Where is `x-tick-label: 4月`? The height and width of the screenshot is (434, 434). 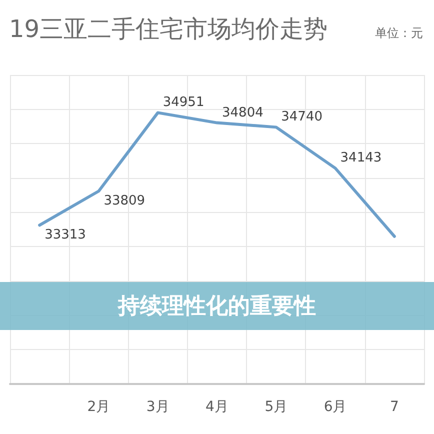
x-tick-label: 4月 is located at coordinates (217, 407).